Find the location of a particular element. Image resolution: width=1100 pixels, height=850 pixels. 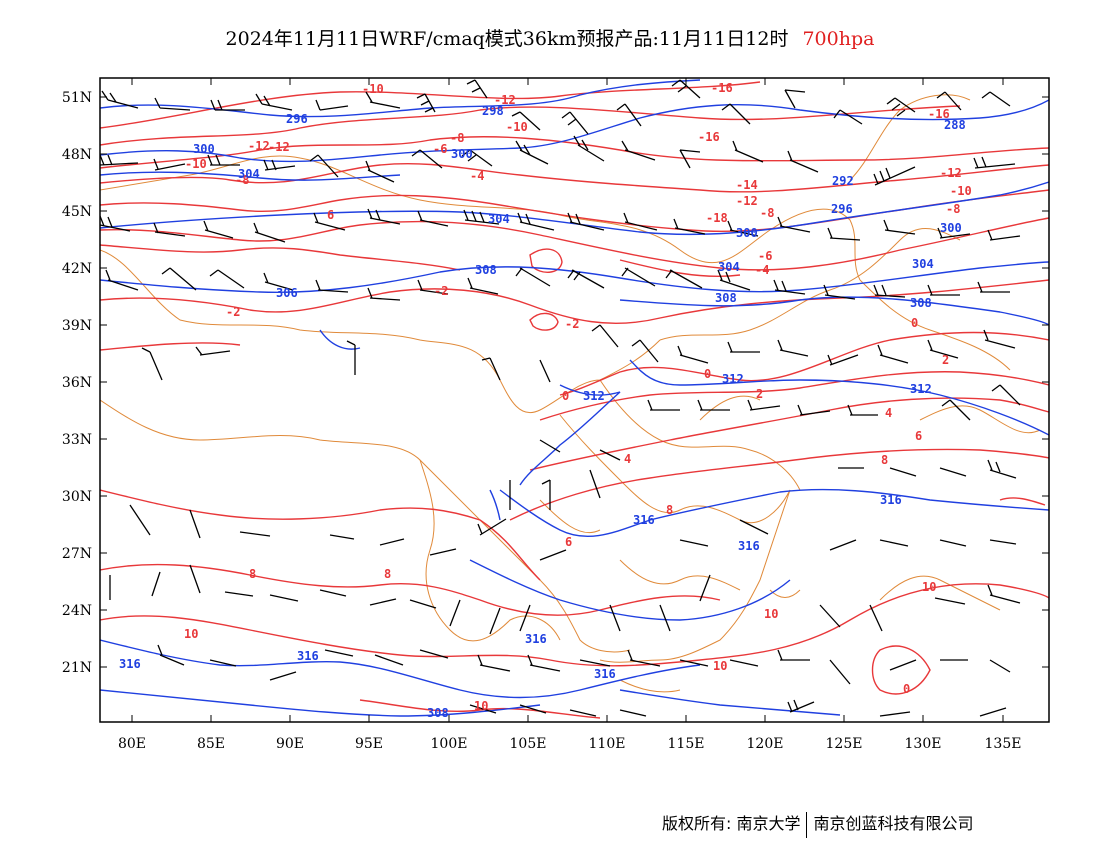

y-tick-label: 24N is located at coordinates (77, 611).